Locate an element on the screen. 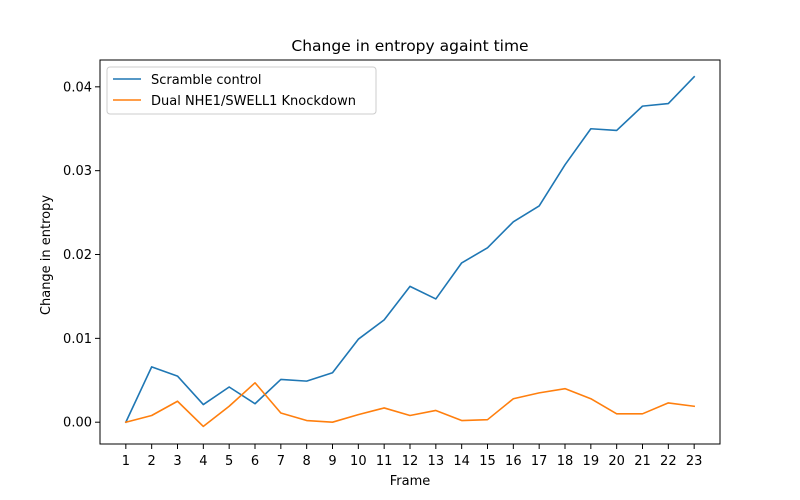 This screenshot has height=500, width=800. x-tick-label: 9 is located at coordinates (332, 461).